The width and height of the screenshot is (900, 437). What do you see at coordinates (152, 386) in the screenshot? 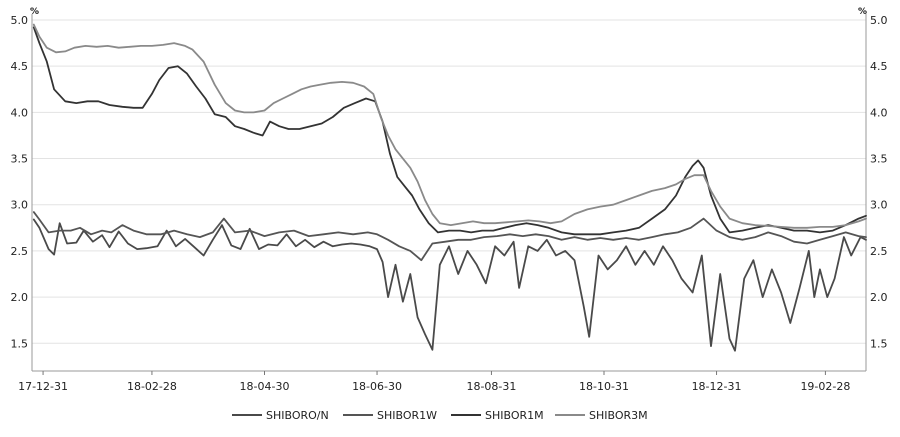
I see `x-tick-label: 18-02-28` at bounding box center [152, 386].